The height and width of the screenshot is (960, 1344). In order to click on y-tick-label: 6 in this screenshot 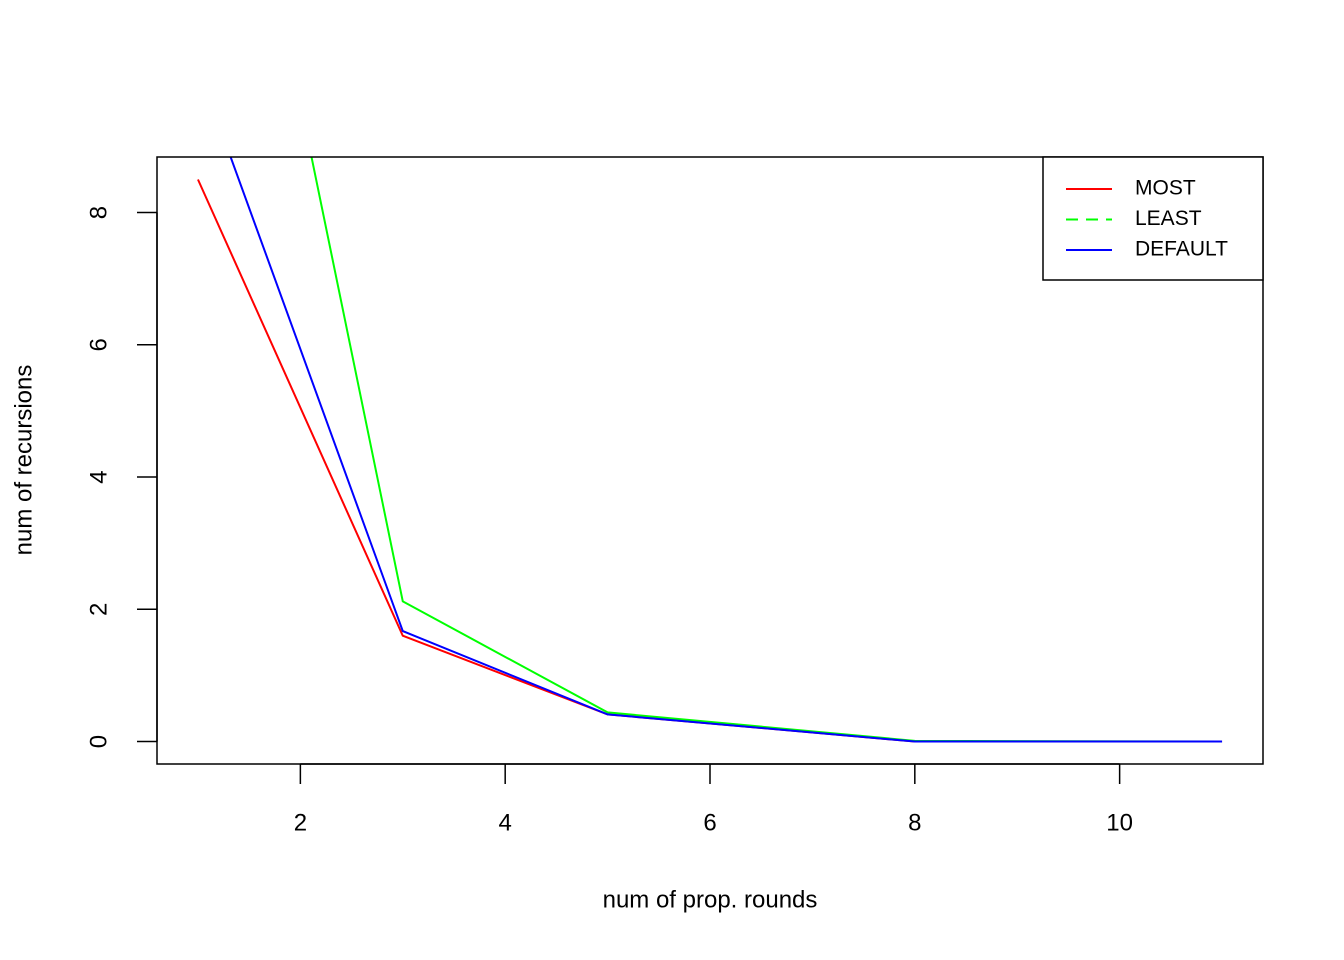, I will do `click(98, 344)`.